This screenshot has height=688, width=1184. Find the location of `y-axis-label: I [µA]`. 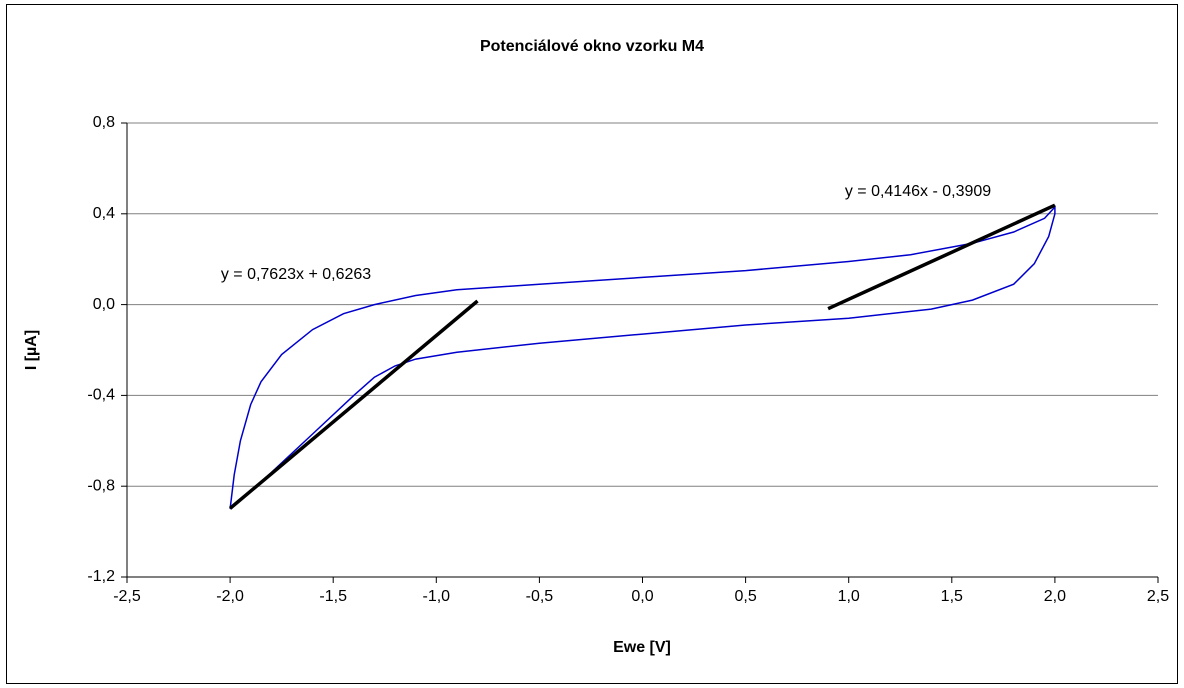

y-axis-label: I [µA] is located at coordinates (31, 350).